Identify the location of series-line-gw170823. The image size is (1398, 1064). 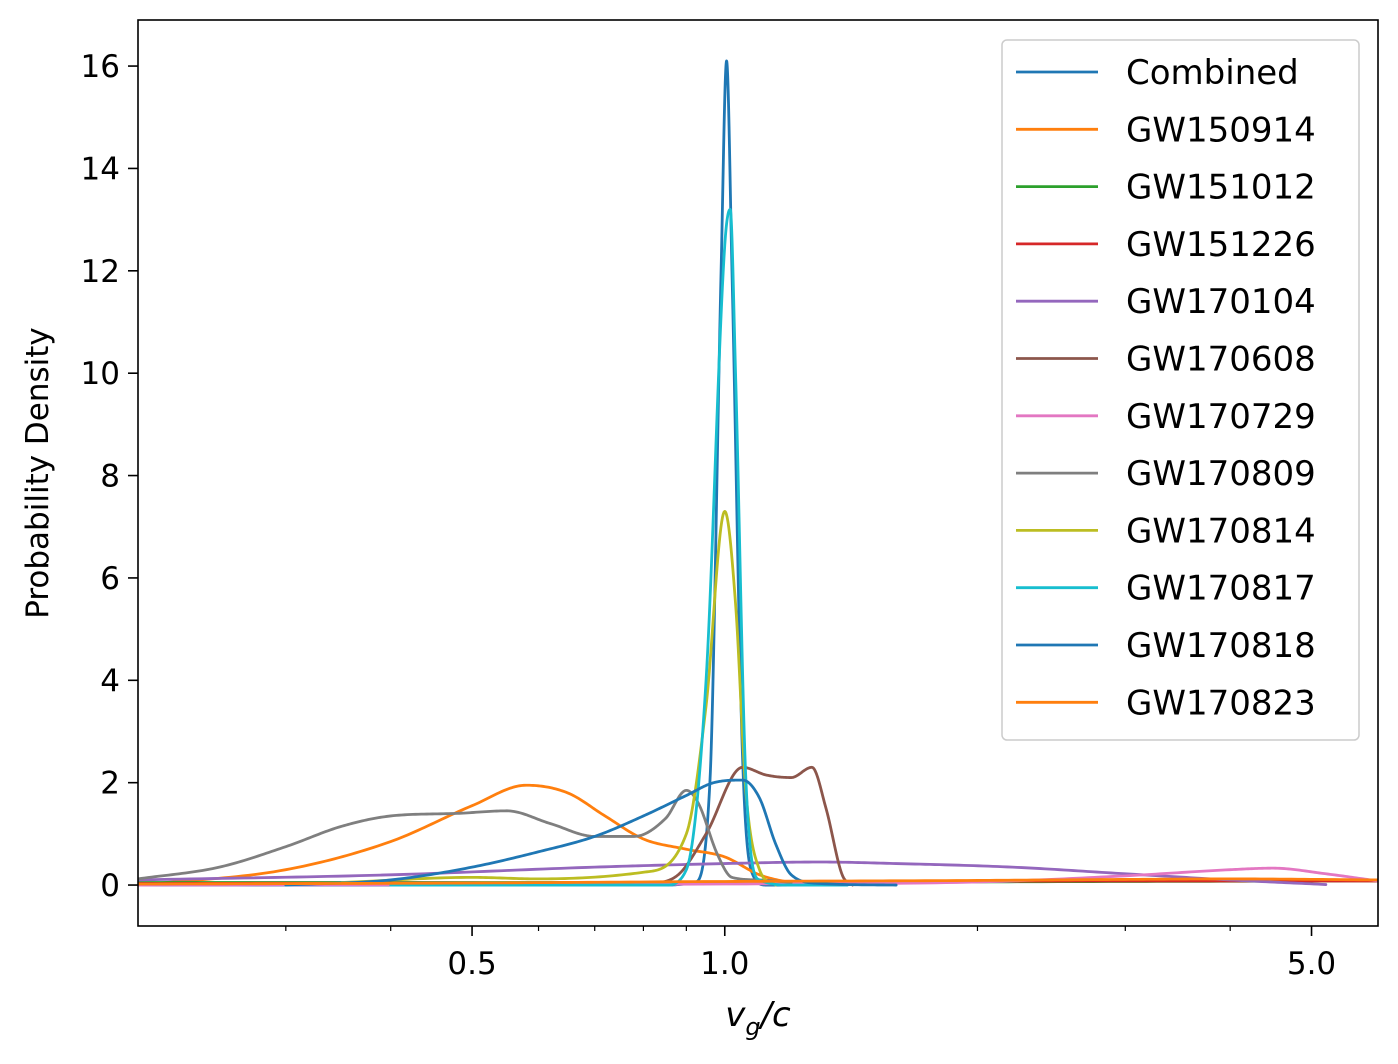
(758, 881).